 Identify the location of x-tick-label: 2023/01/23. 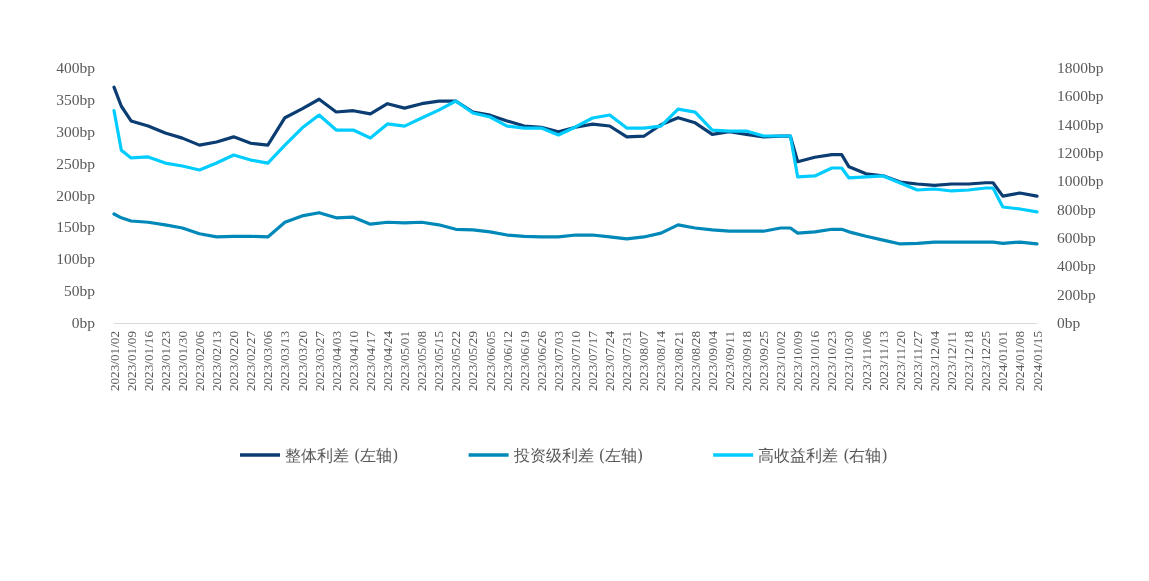
(165, 361).